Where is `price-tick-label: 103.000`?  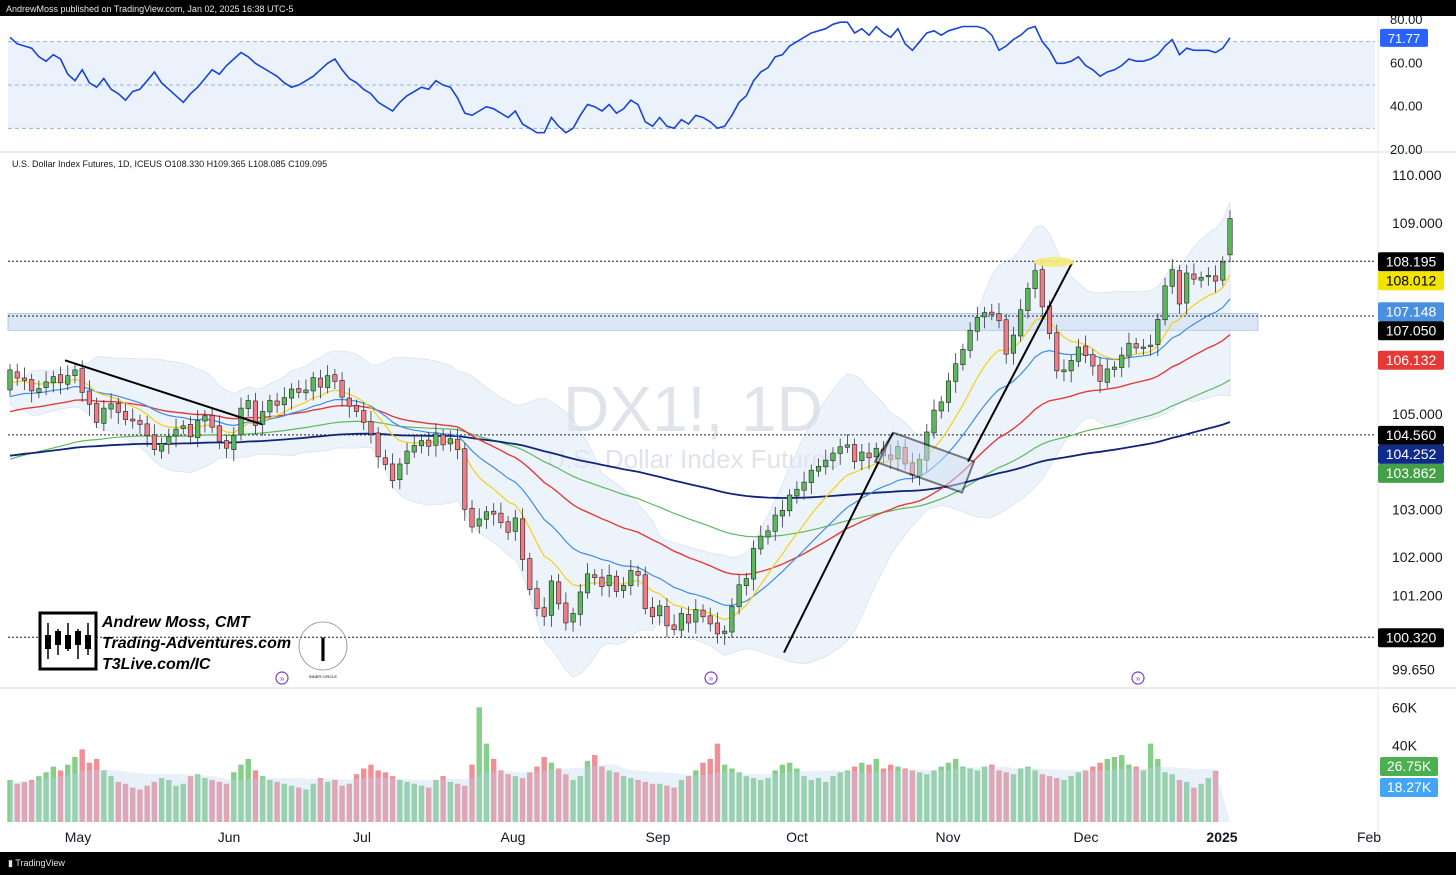
price-tick-label: 103.000 is located at coordinates (1417, 509).